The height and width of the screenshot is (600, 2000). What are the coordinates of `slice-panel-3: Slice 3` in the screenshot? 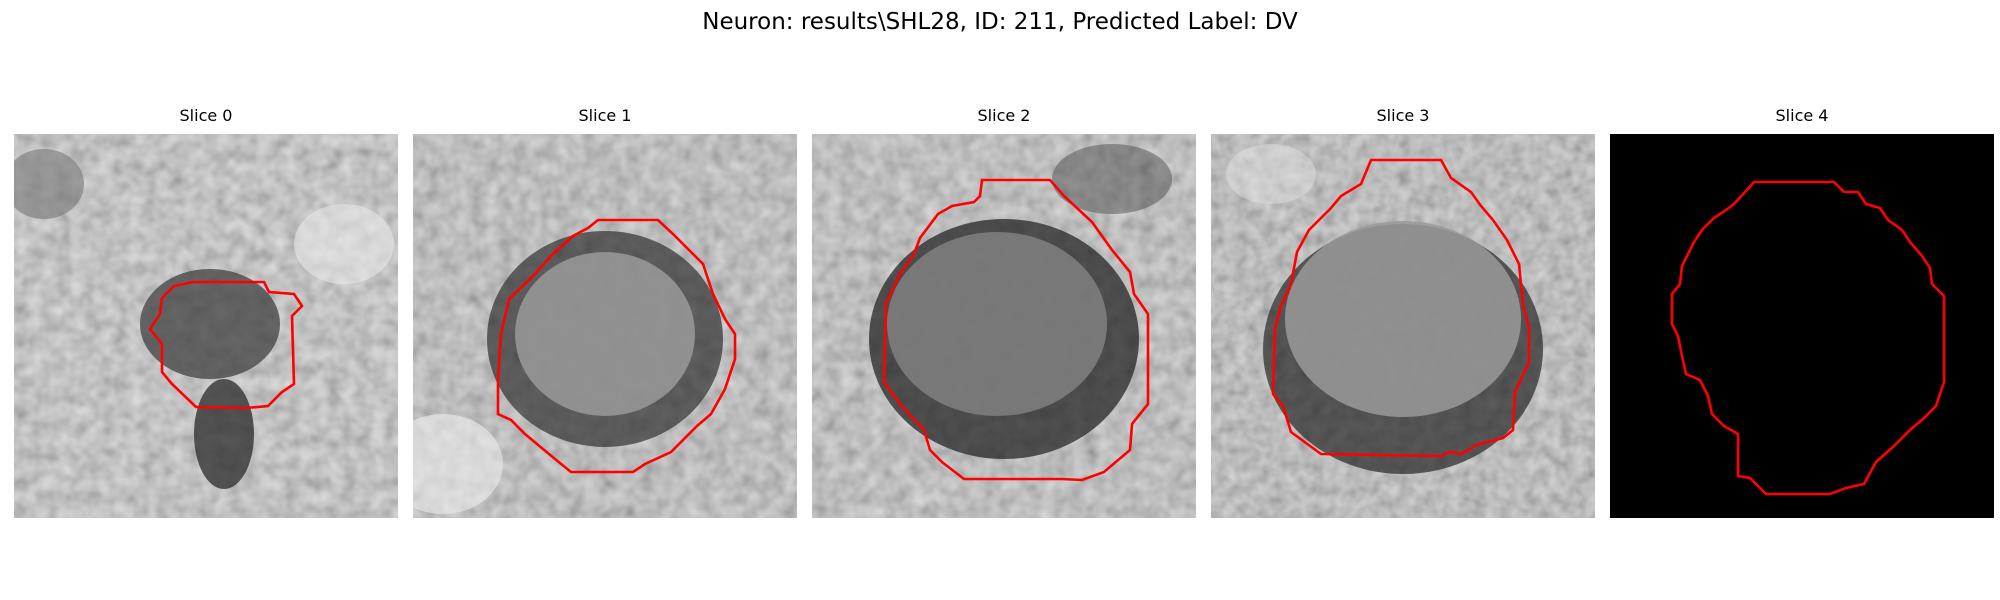 It's located at (1403, 312).